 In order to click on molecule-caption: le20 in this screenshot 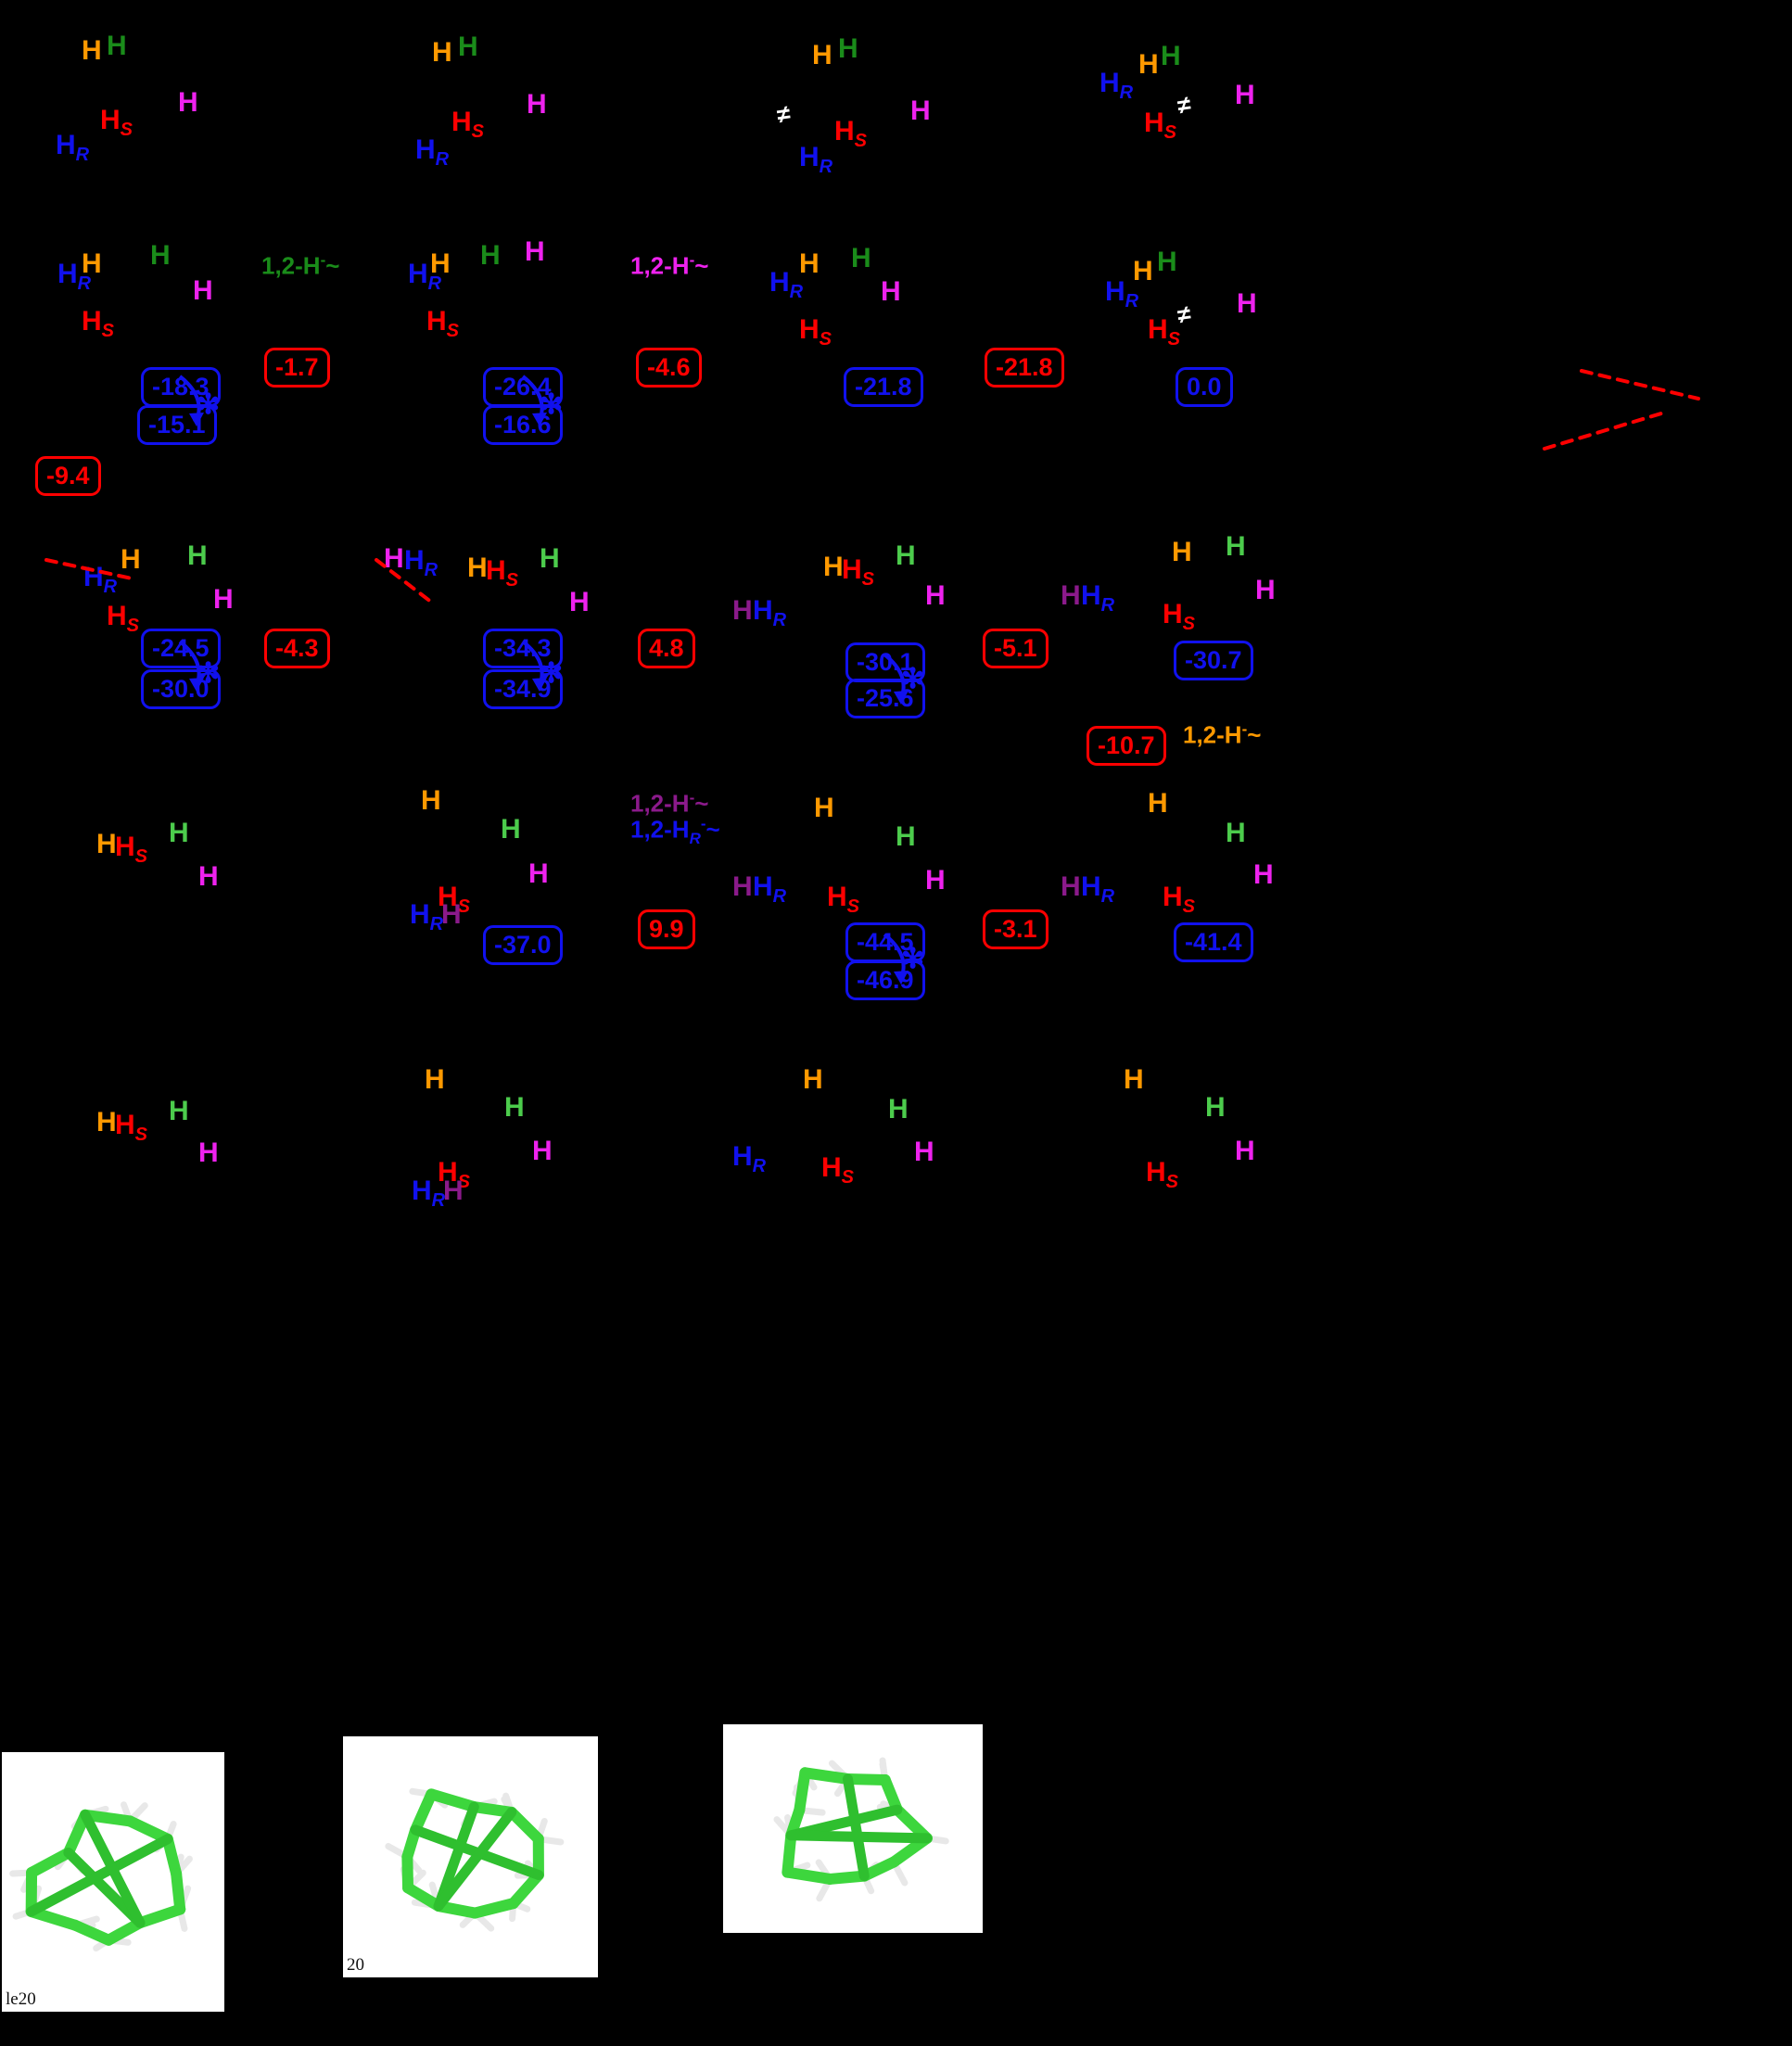, I will do `click(21, 1999)`.